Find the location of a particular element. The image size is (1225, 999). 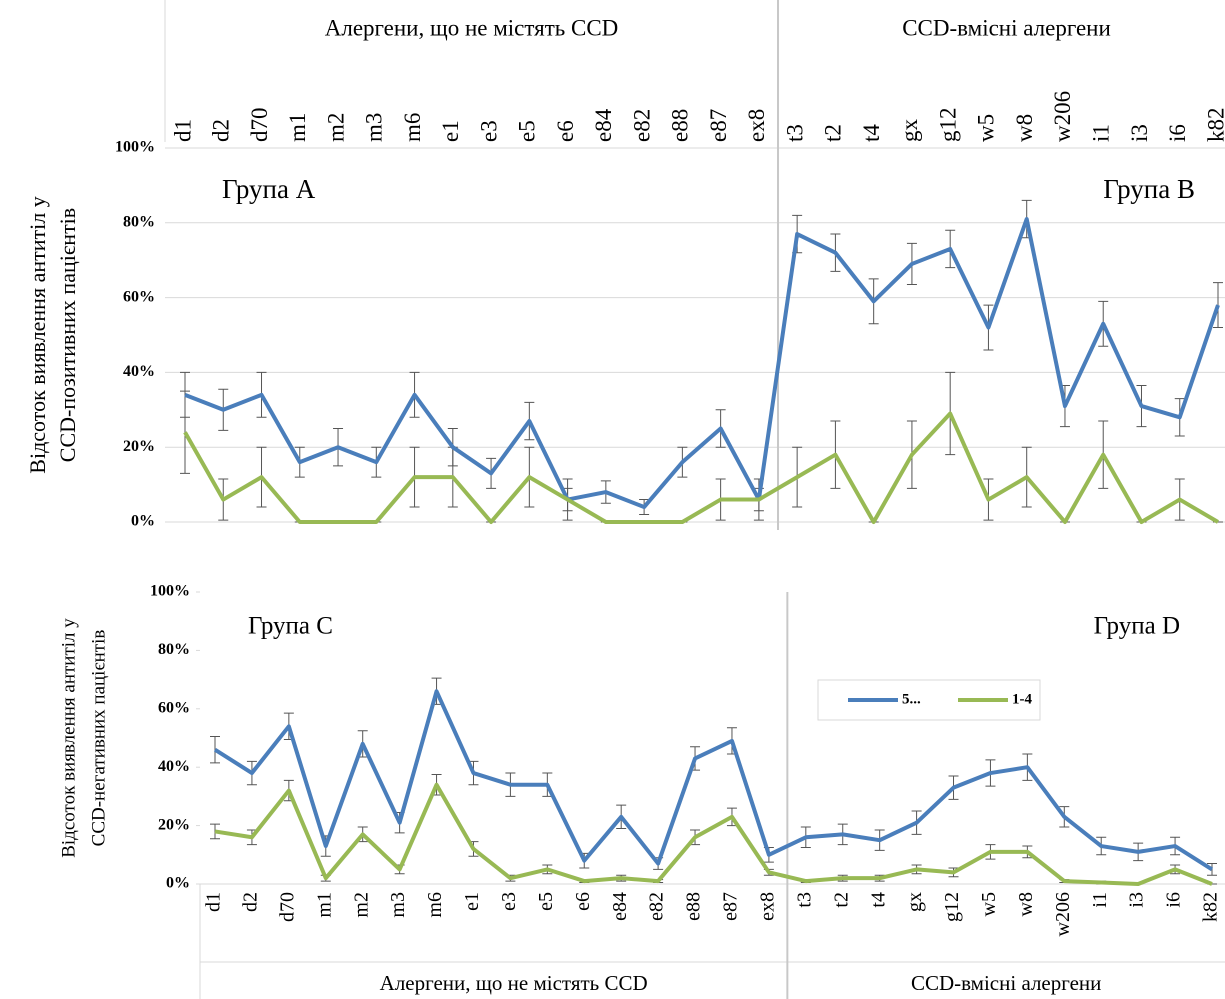

annotation: Група C is located at coordinates (290, 626).